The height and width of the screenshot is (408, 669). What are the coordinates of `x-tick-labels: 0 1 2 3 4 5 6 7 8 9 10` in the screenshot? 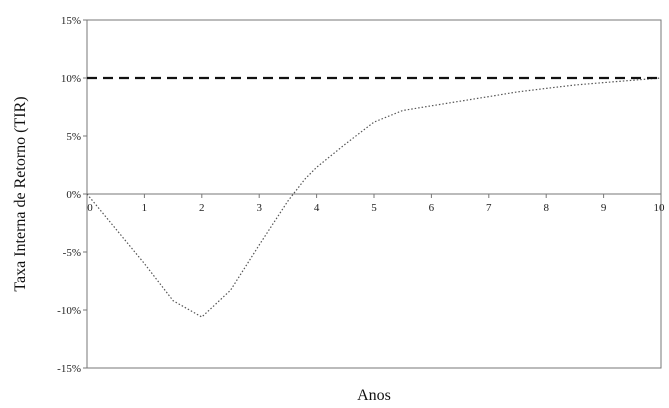 It's located at (376, 208).